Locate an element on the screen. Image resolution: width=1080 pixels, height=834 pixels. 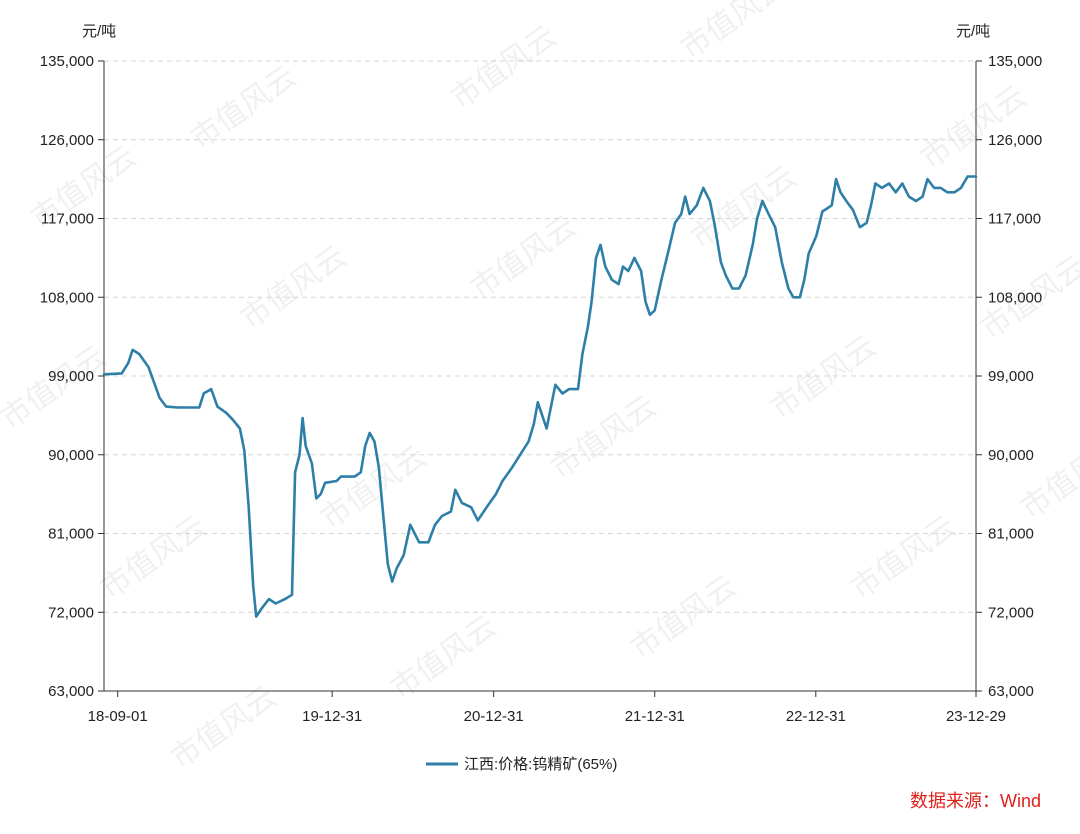
x-tick-label: 21-12-31 is located at coordinates (655, 716).